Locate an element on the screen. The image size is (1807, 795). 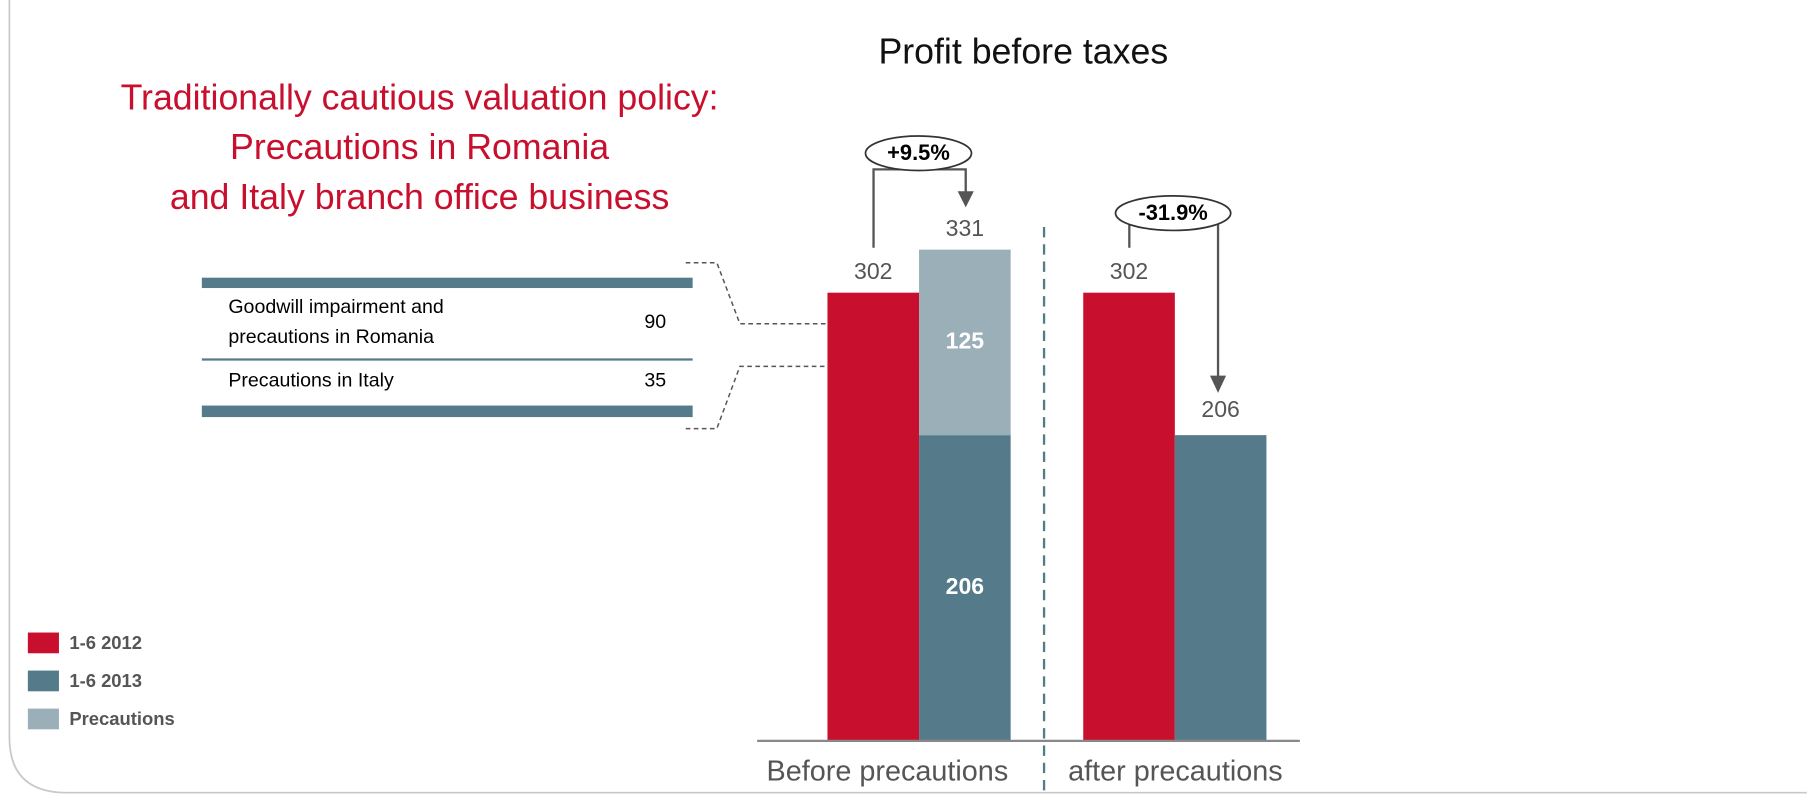
table-label: Precautions in Italy is located at coordinates (311, 381).